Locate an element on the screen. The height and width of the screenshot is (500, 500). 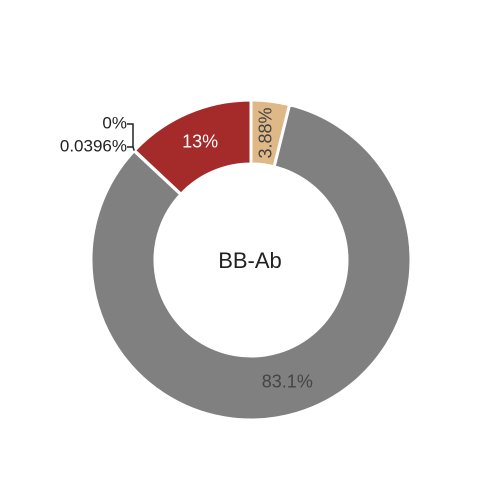
slice-label-4: 13% is located at coordinates (200, 141).